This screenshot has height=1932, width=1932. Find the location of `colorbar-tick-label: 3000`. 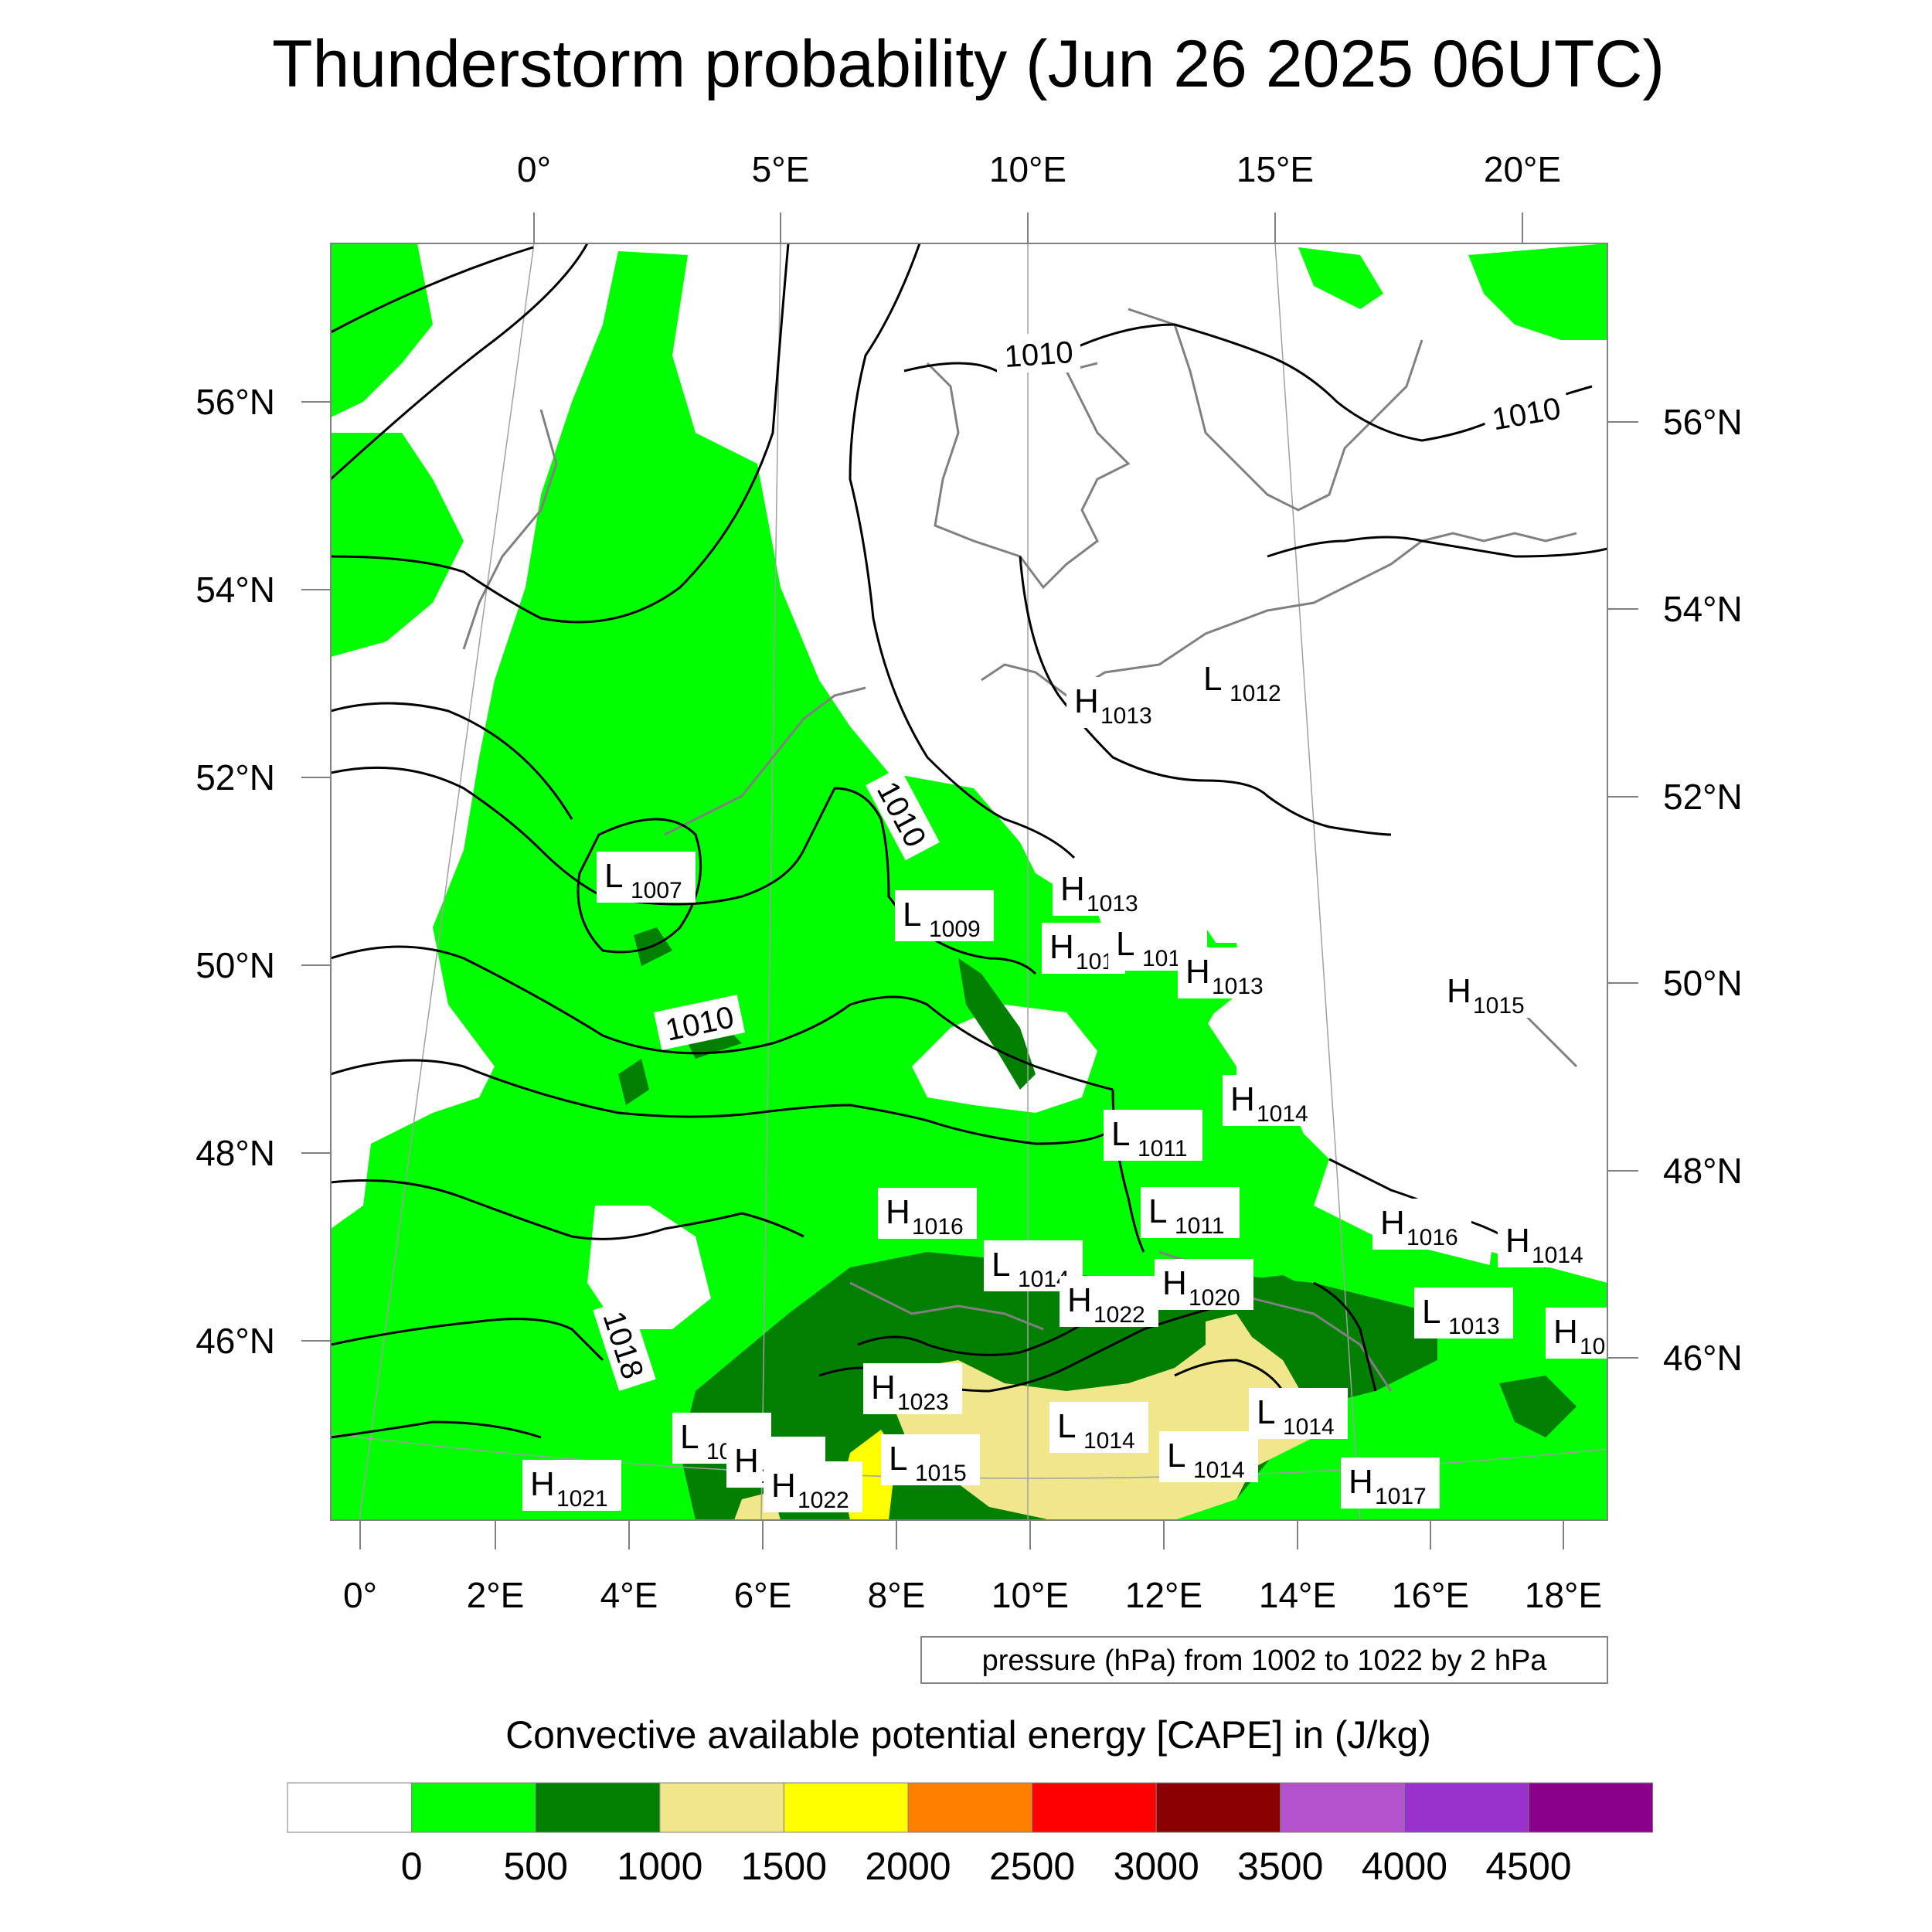

colorbar-tick-label: 3000 is located at coordinates (1156, 1867).